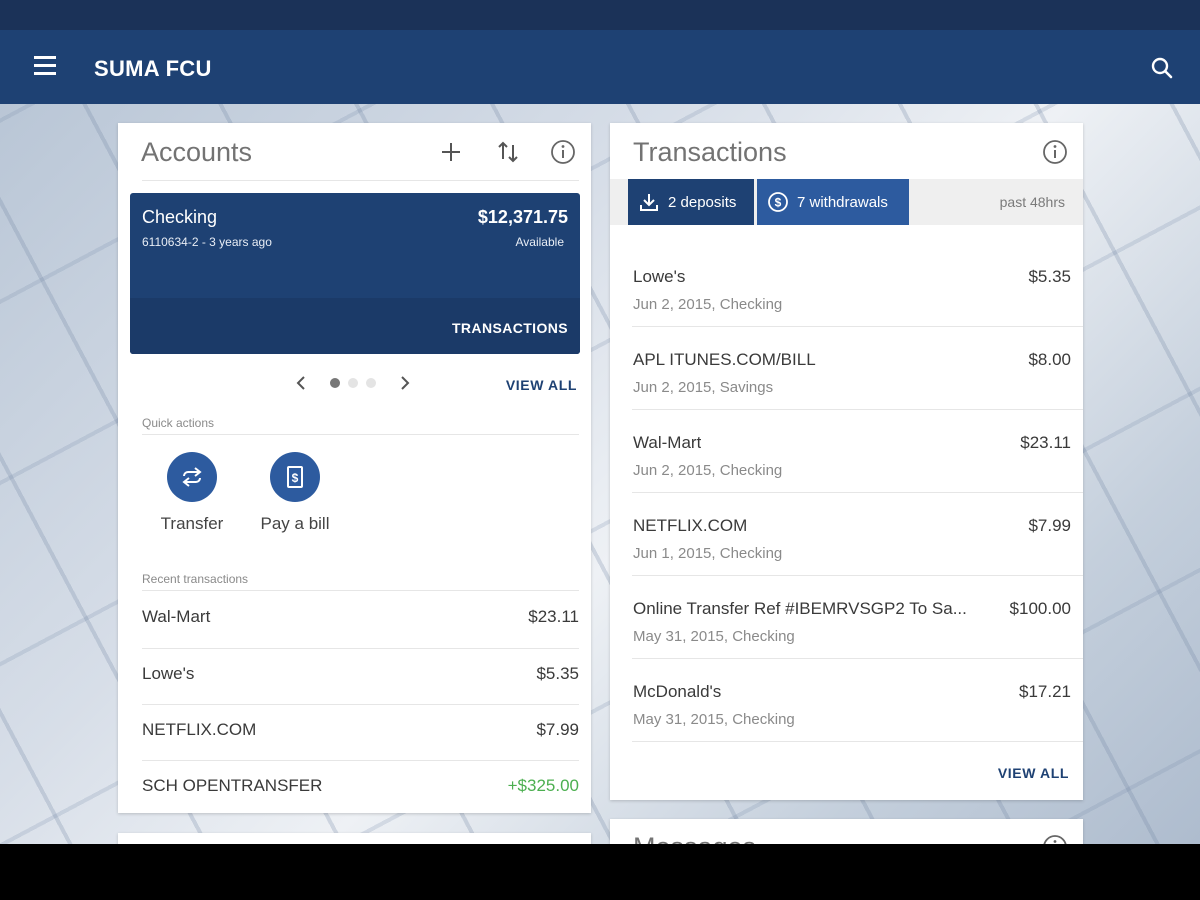 This screenshot has width=1200, height=900. I want to click on transaction-filter-bar: 2 deposits $ 7 withdrawals past 48hrs, so click(846, 202).